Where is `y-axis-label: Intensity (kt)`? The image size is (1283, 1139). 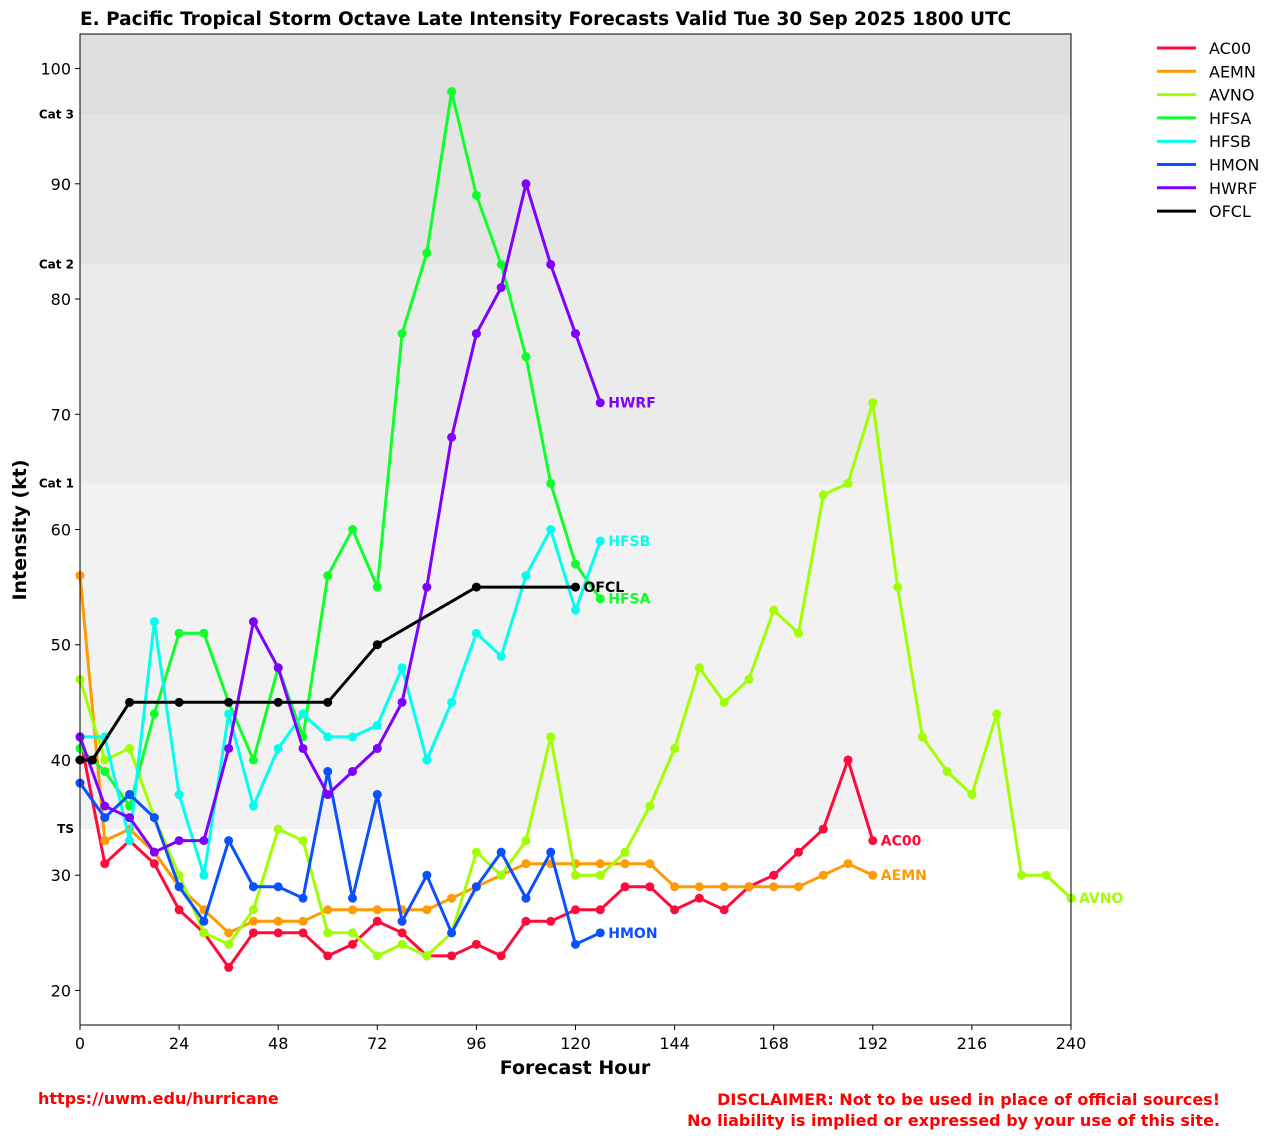 y-axis-label: Intensity (kt) is located at coordinates (20, 529).